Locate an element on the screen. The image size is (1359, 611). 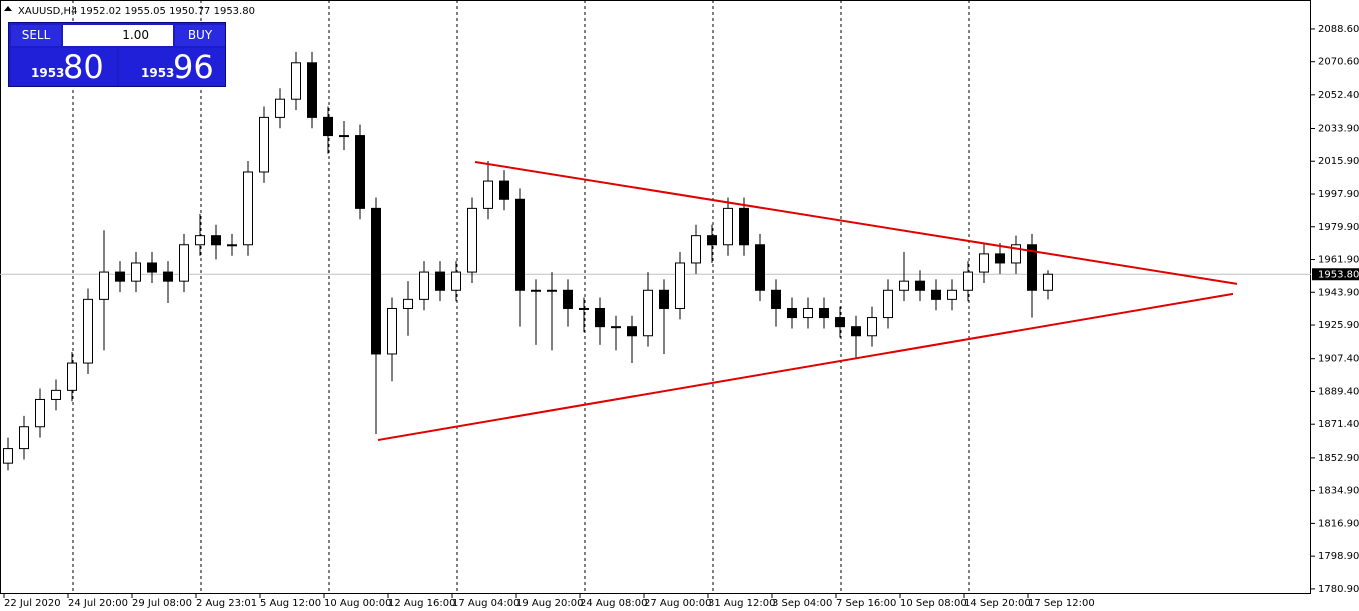
x-tick-label: 14 Sep 20:00 is located at coordinates (997, 603).